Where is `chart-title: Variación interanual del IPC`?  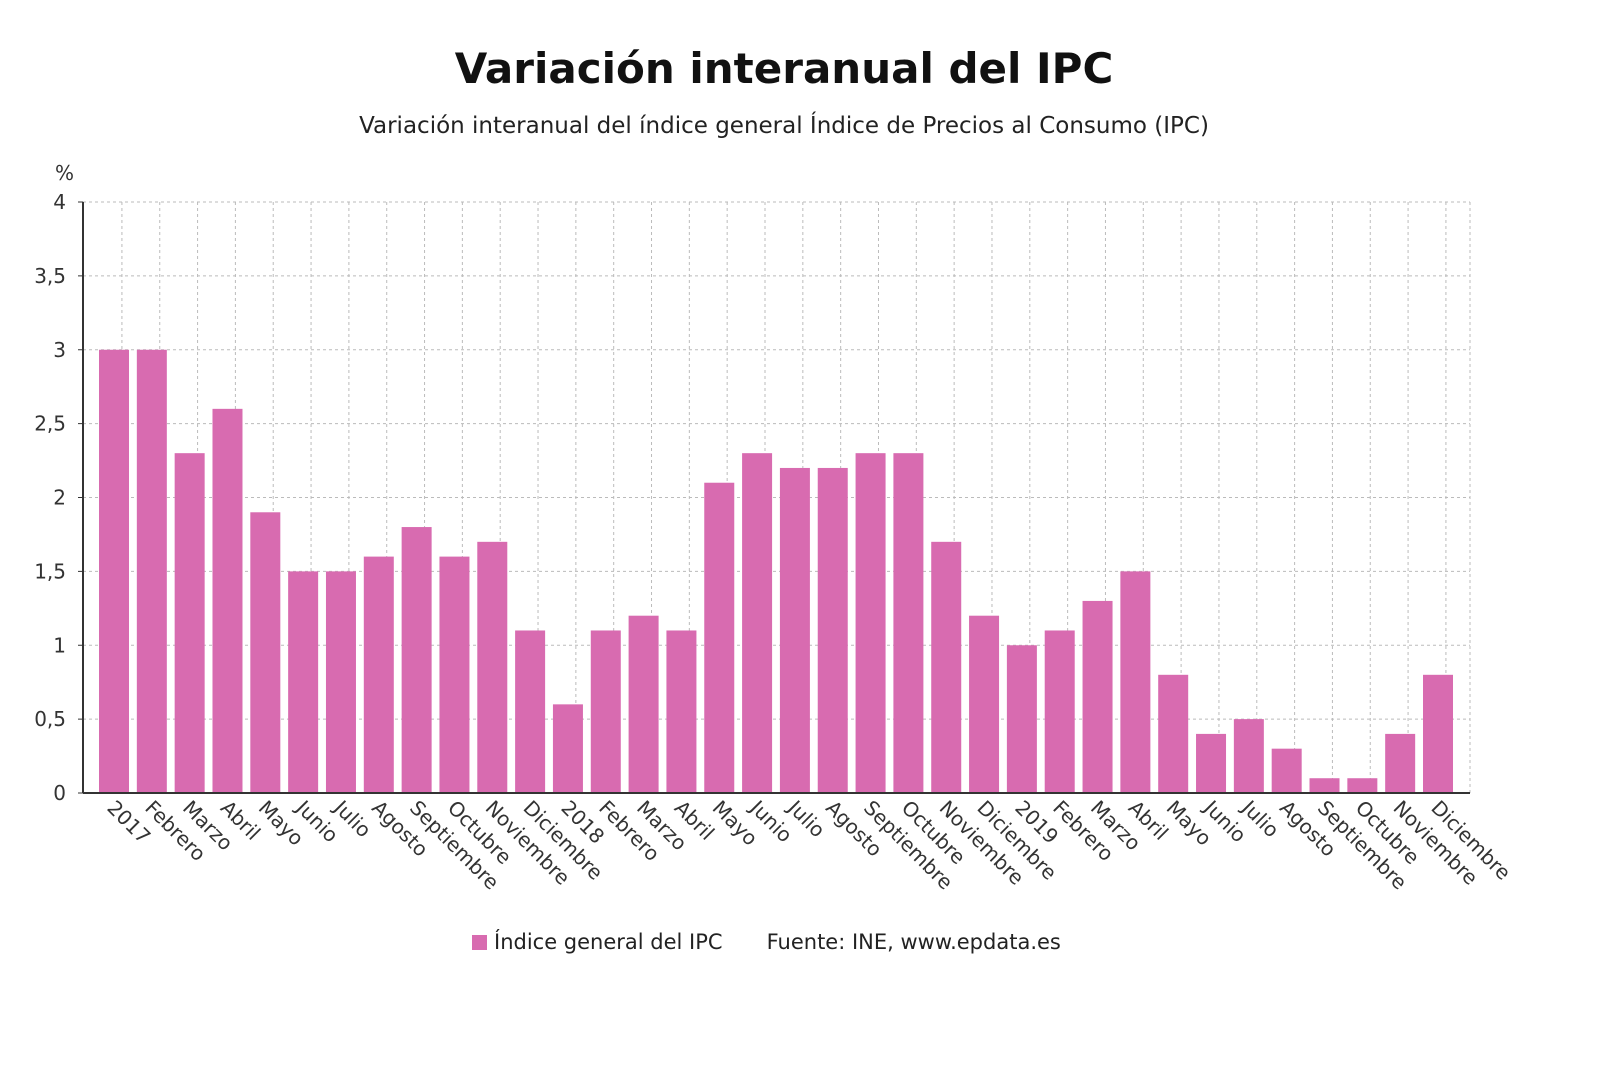 chart-title: Variación interanual del IPC is located at coordinates (784, 68).